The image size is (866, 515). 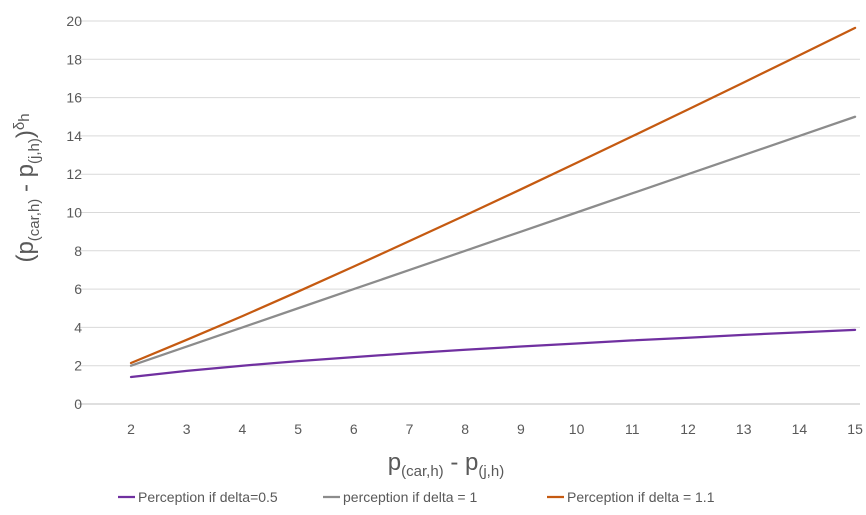 What do you see at coordinates (24, 117) in the screenshot?
I see `y-axis-title-supsub: h` at bounding box center [24, 117].